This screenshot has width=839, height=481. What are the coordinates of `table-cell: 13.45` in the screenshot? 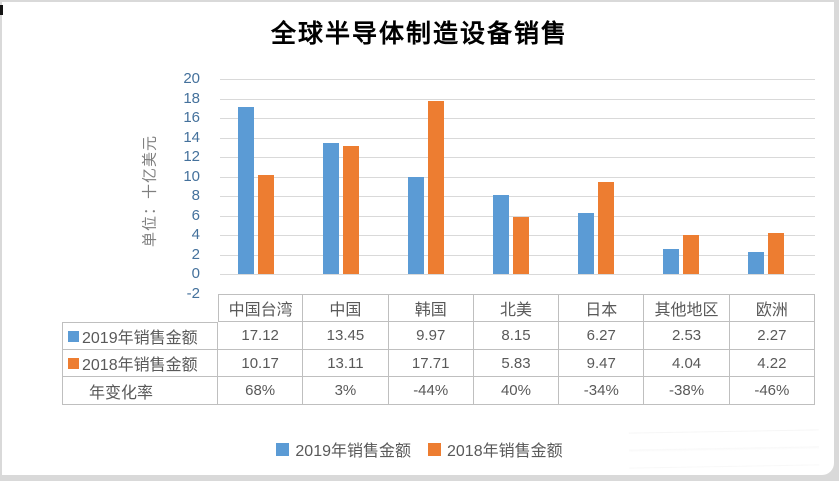 It's located at (346, 336).